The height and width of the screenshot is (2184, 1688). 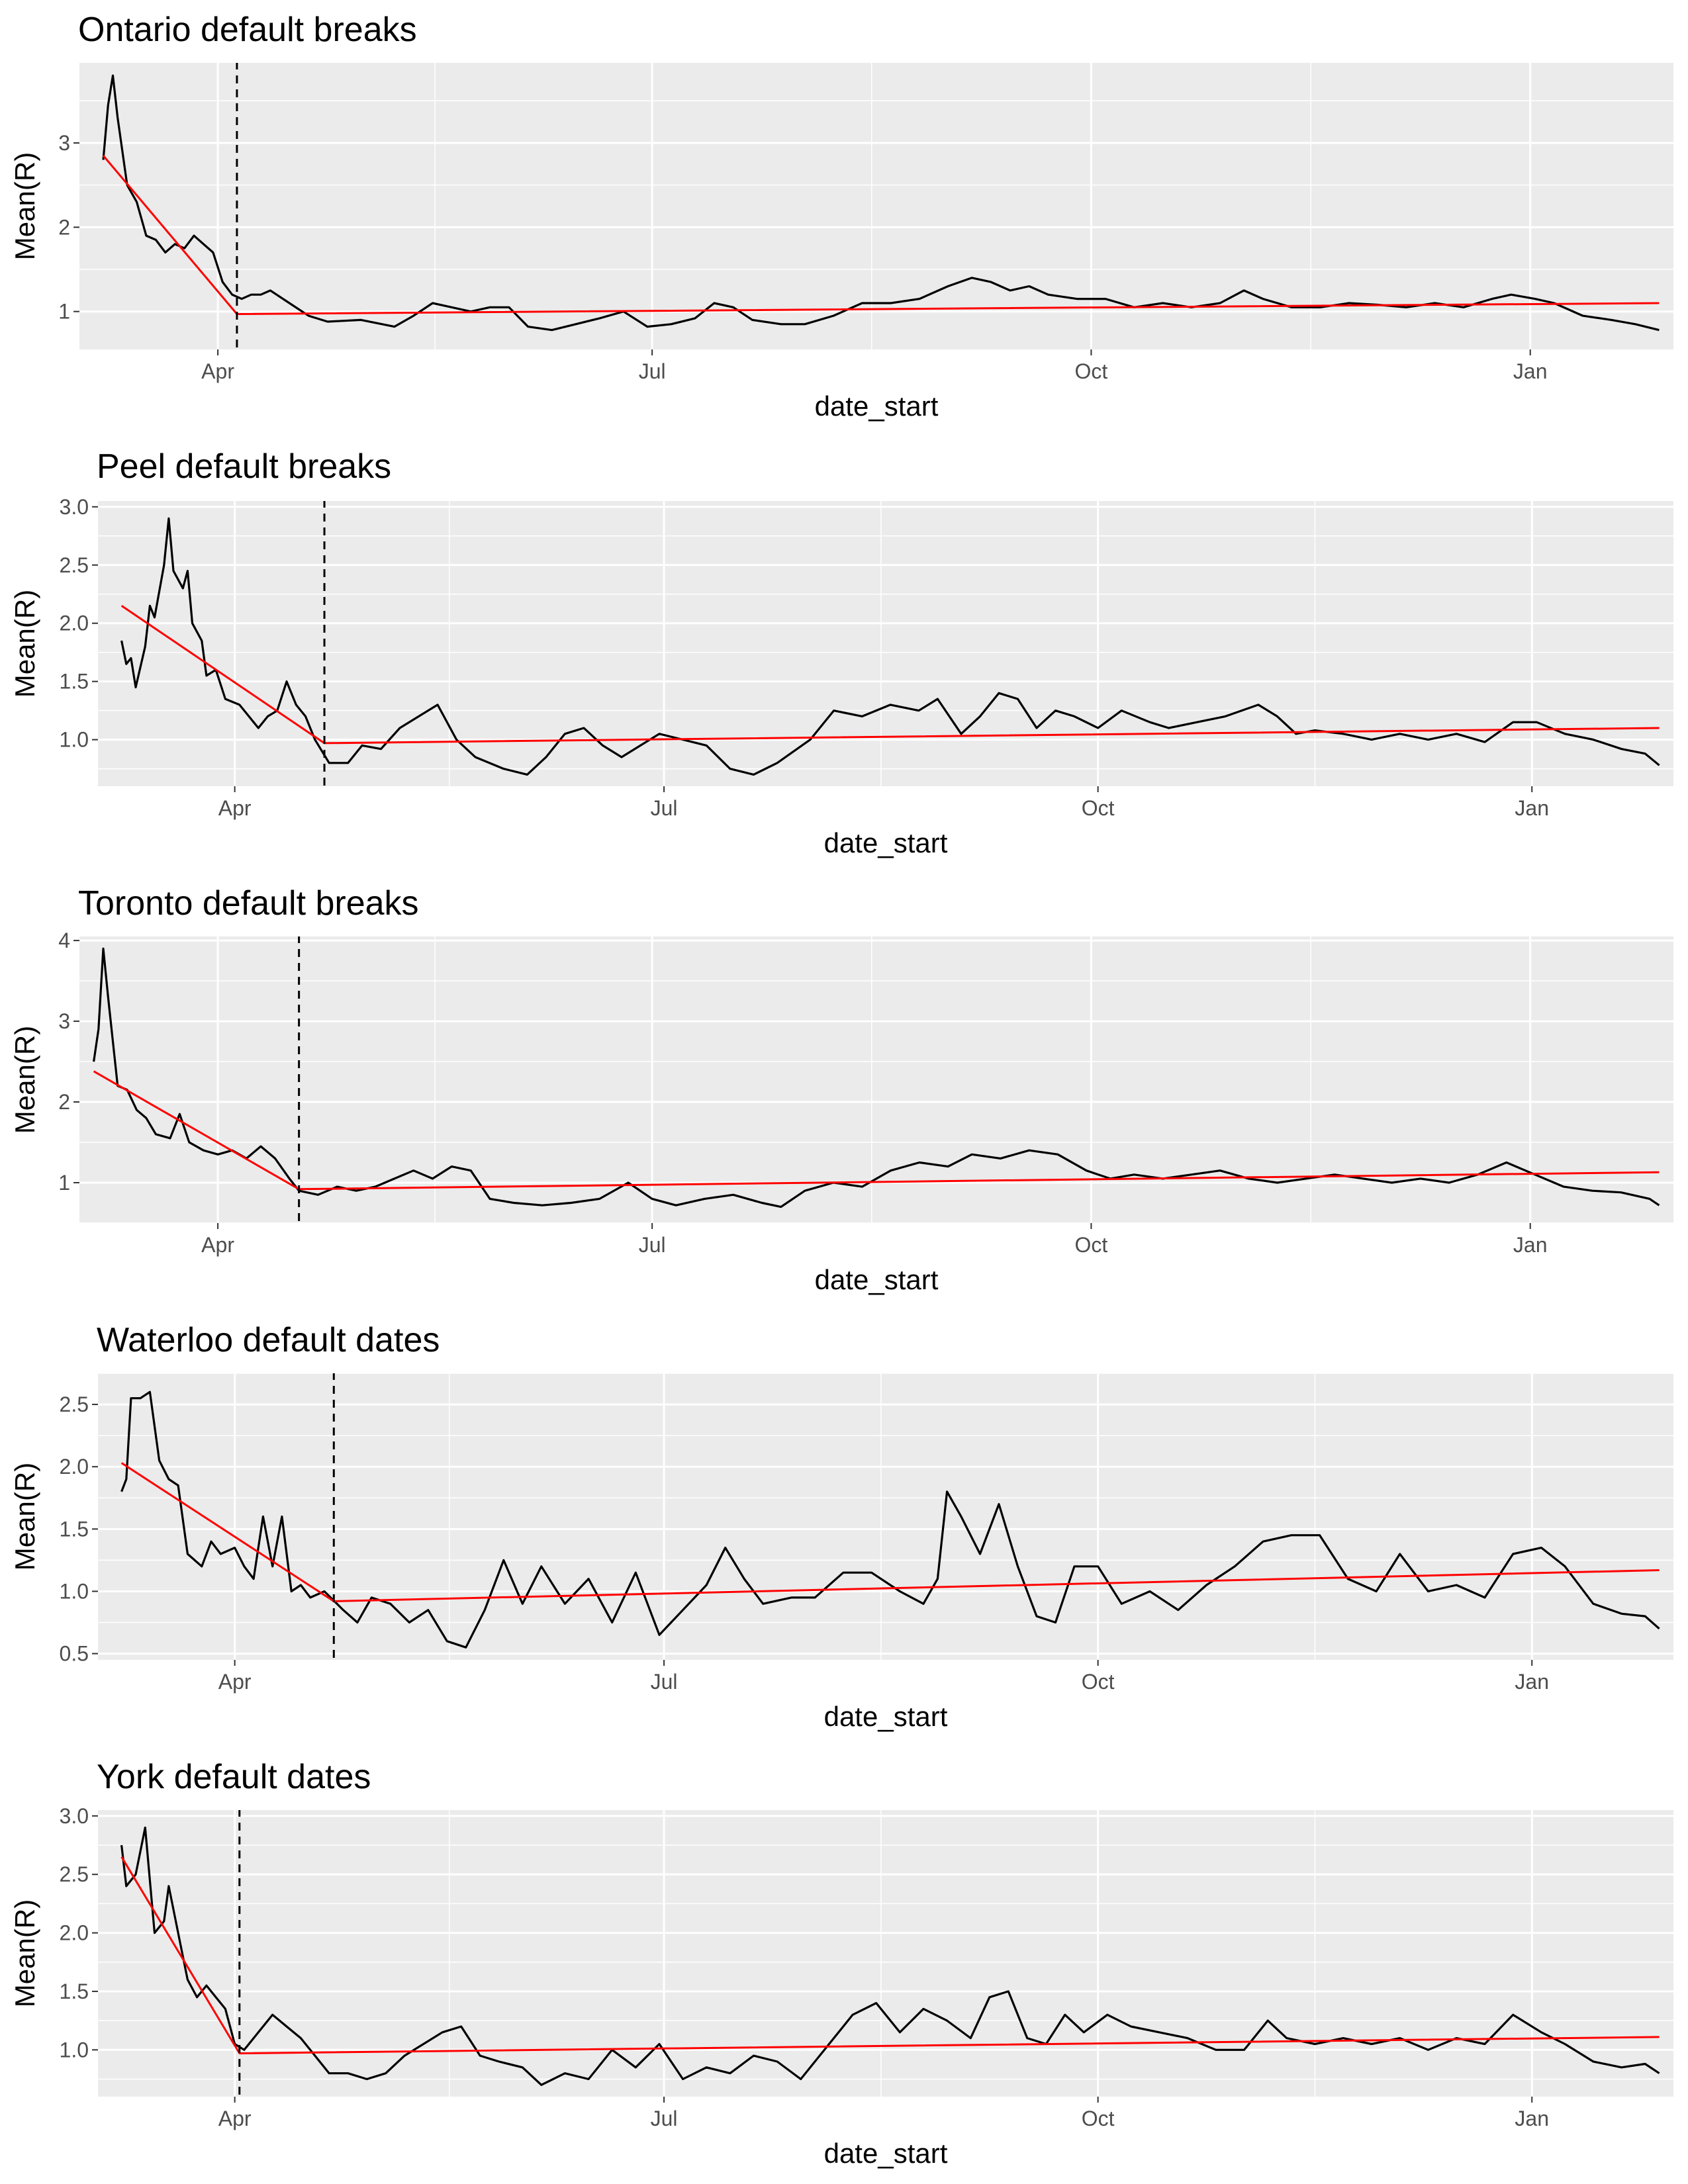 I want to click on chart-title: York default dates, so click(x=234, y=1777).